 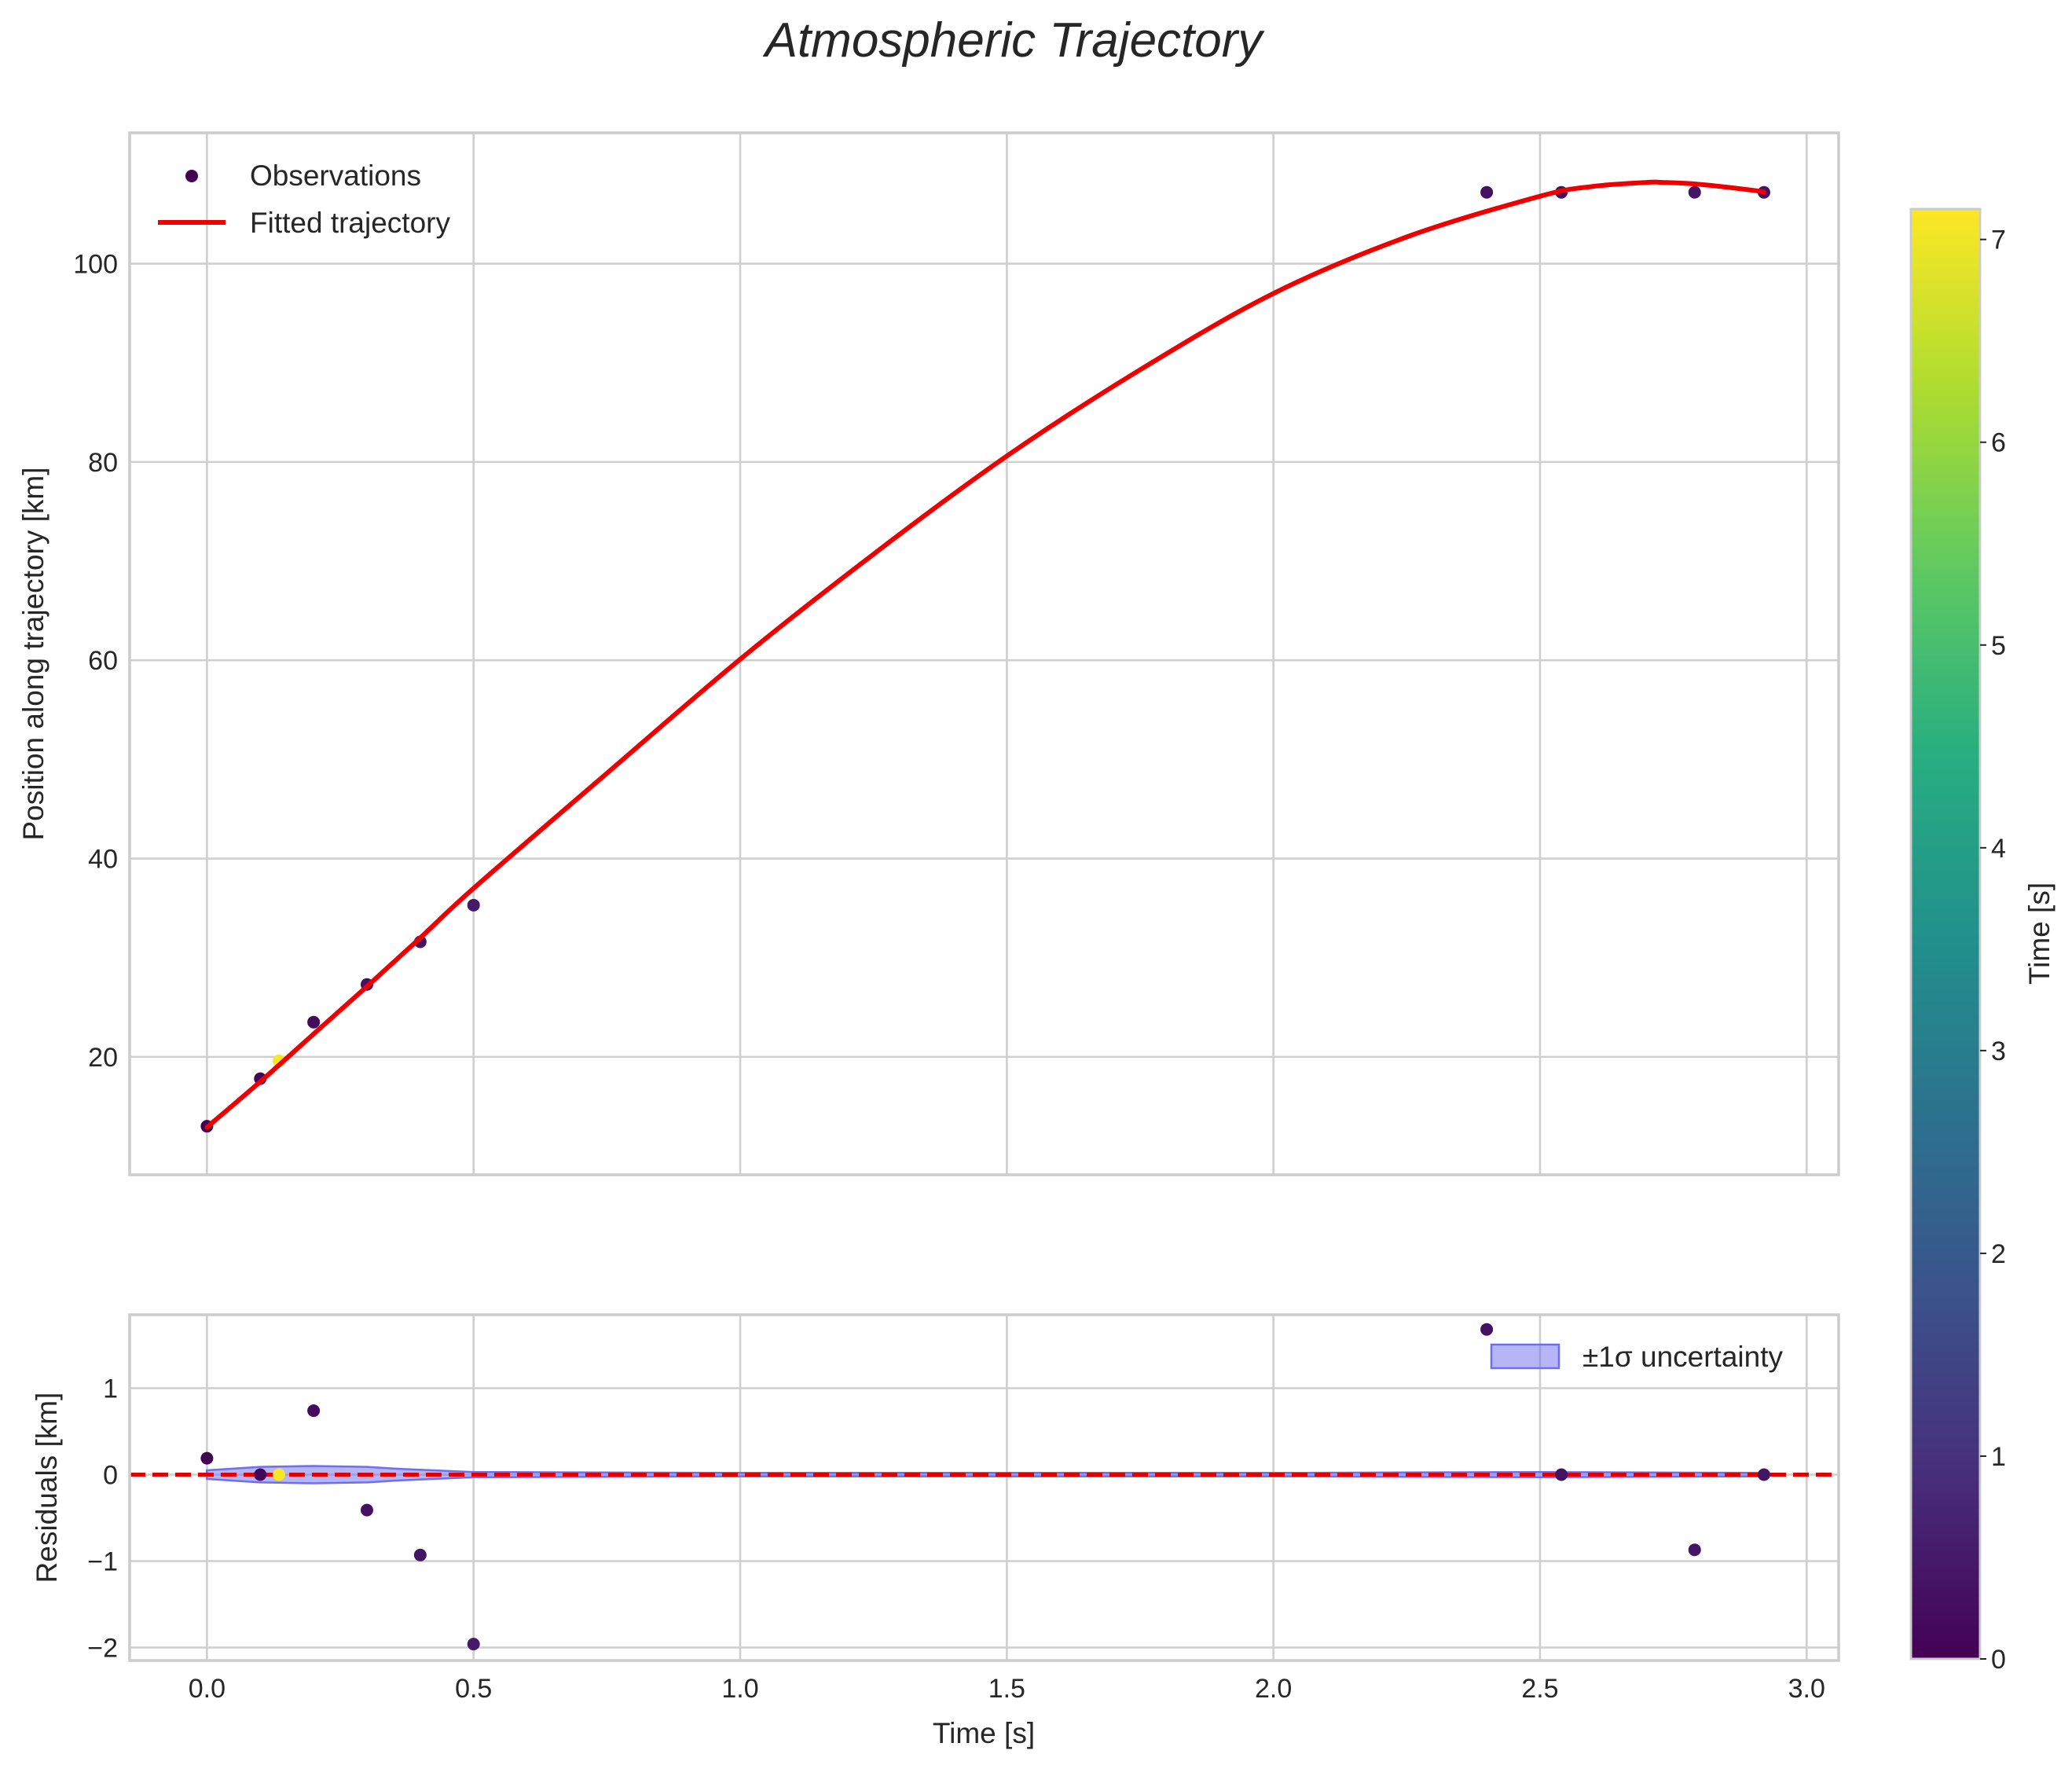 I want to click on x-axis-label: Time [s], so click(x=984, y=1733).